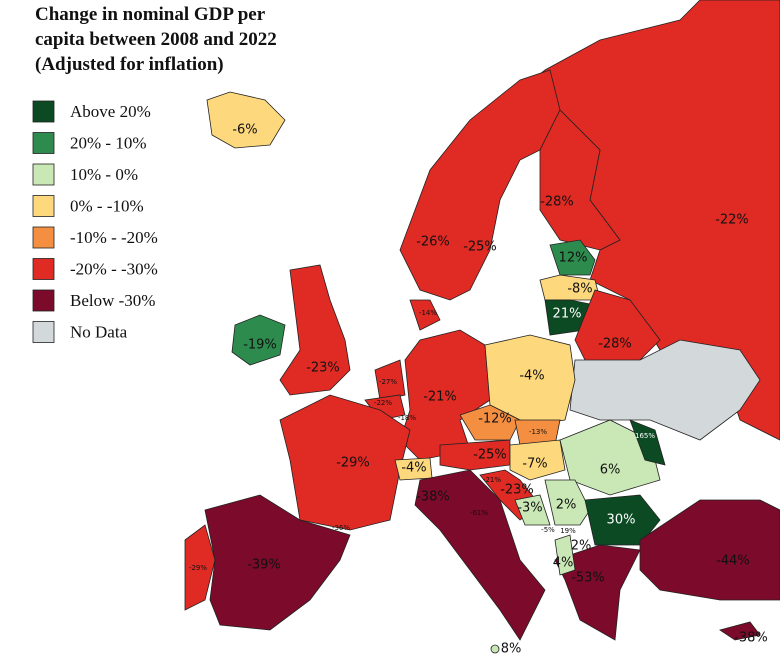 The image size is (780, 656). I want to click on region-label: -53%, so click(588, 578).